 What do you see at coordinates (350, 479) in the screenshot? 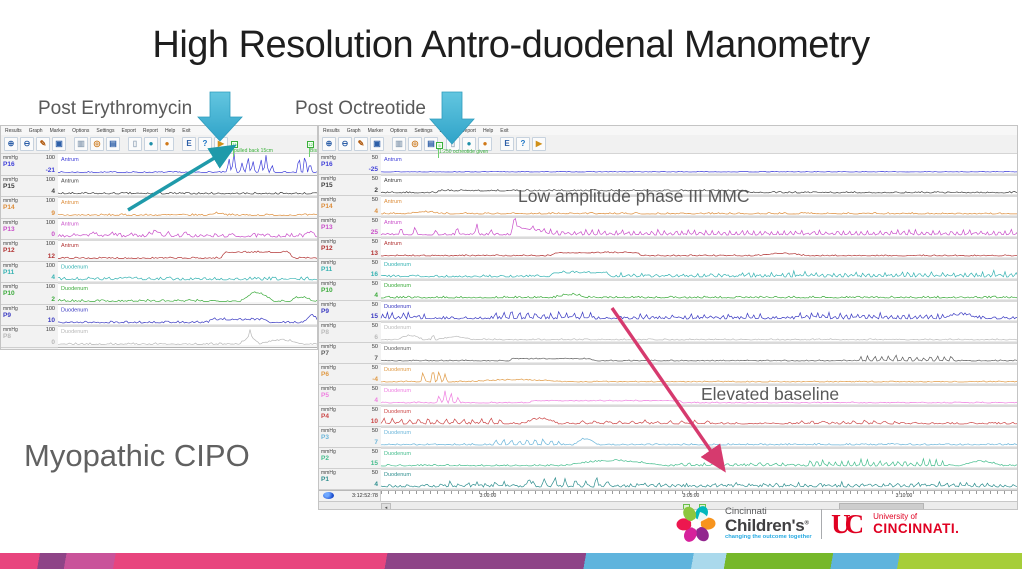
I see `channel-row-p1: mmHg P1 50 4` at bounding box center [350, 479].